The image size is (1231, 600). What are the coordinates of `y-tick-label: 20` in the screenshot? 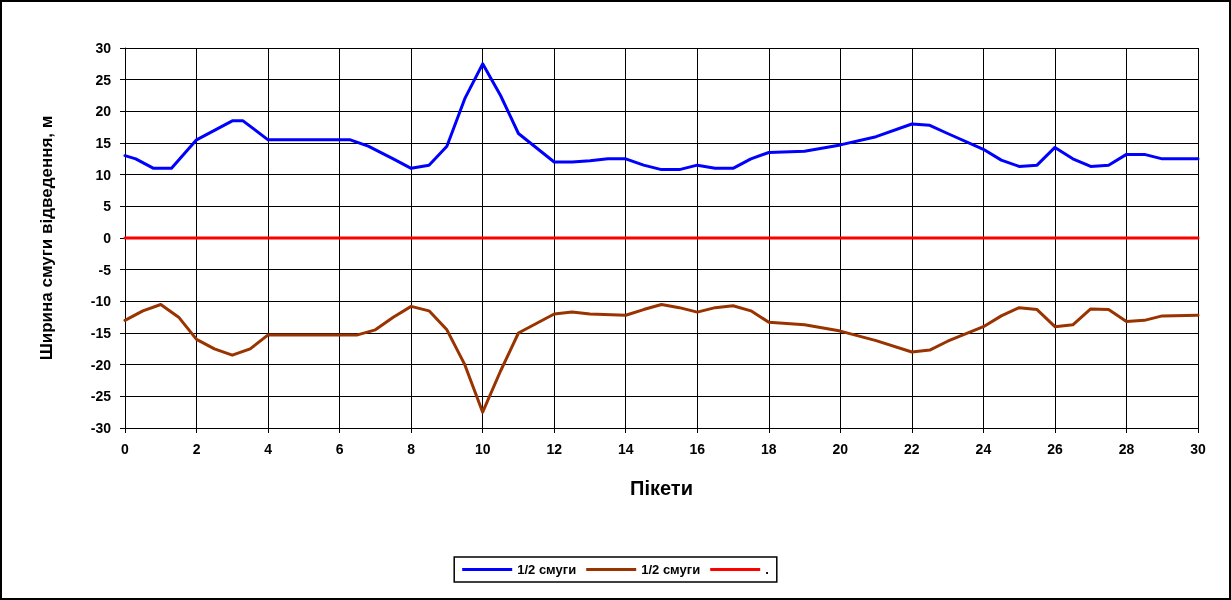 It's located at (103, 111).